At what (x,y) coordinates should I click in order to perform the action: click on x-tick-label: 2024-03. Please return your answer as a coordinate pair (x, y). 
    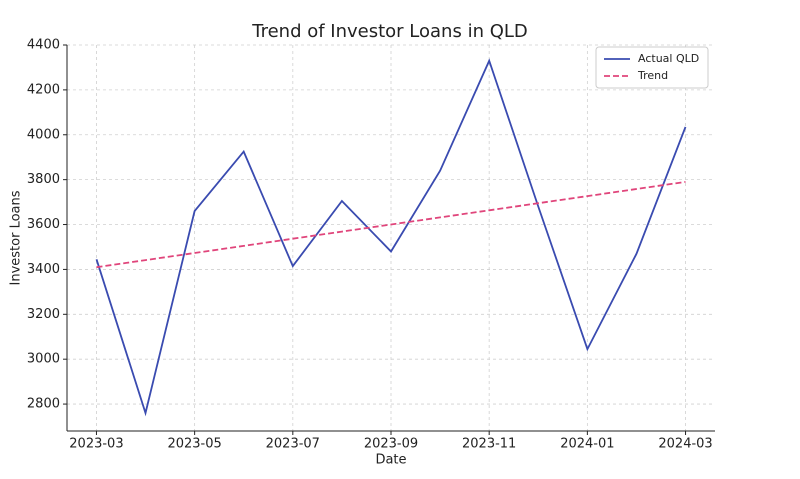
    Looking at the image, I should click on (685, 444).